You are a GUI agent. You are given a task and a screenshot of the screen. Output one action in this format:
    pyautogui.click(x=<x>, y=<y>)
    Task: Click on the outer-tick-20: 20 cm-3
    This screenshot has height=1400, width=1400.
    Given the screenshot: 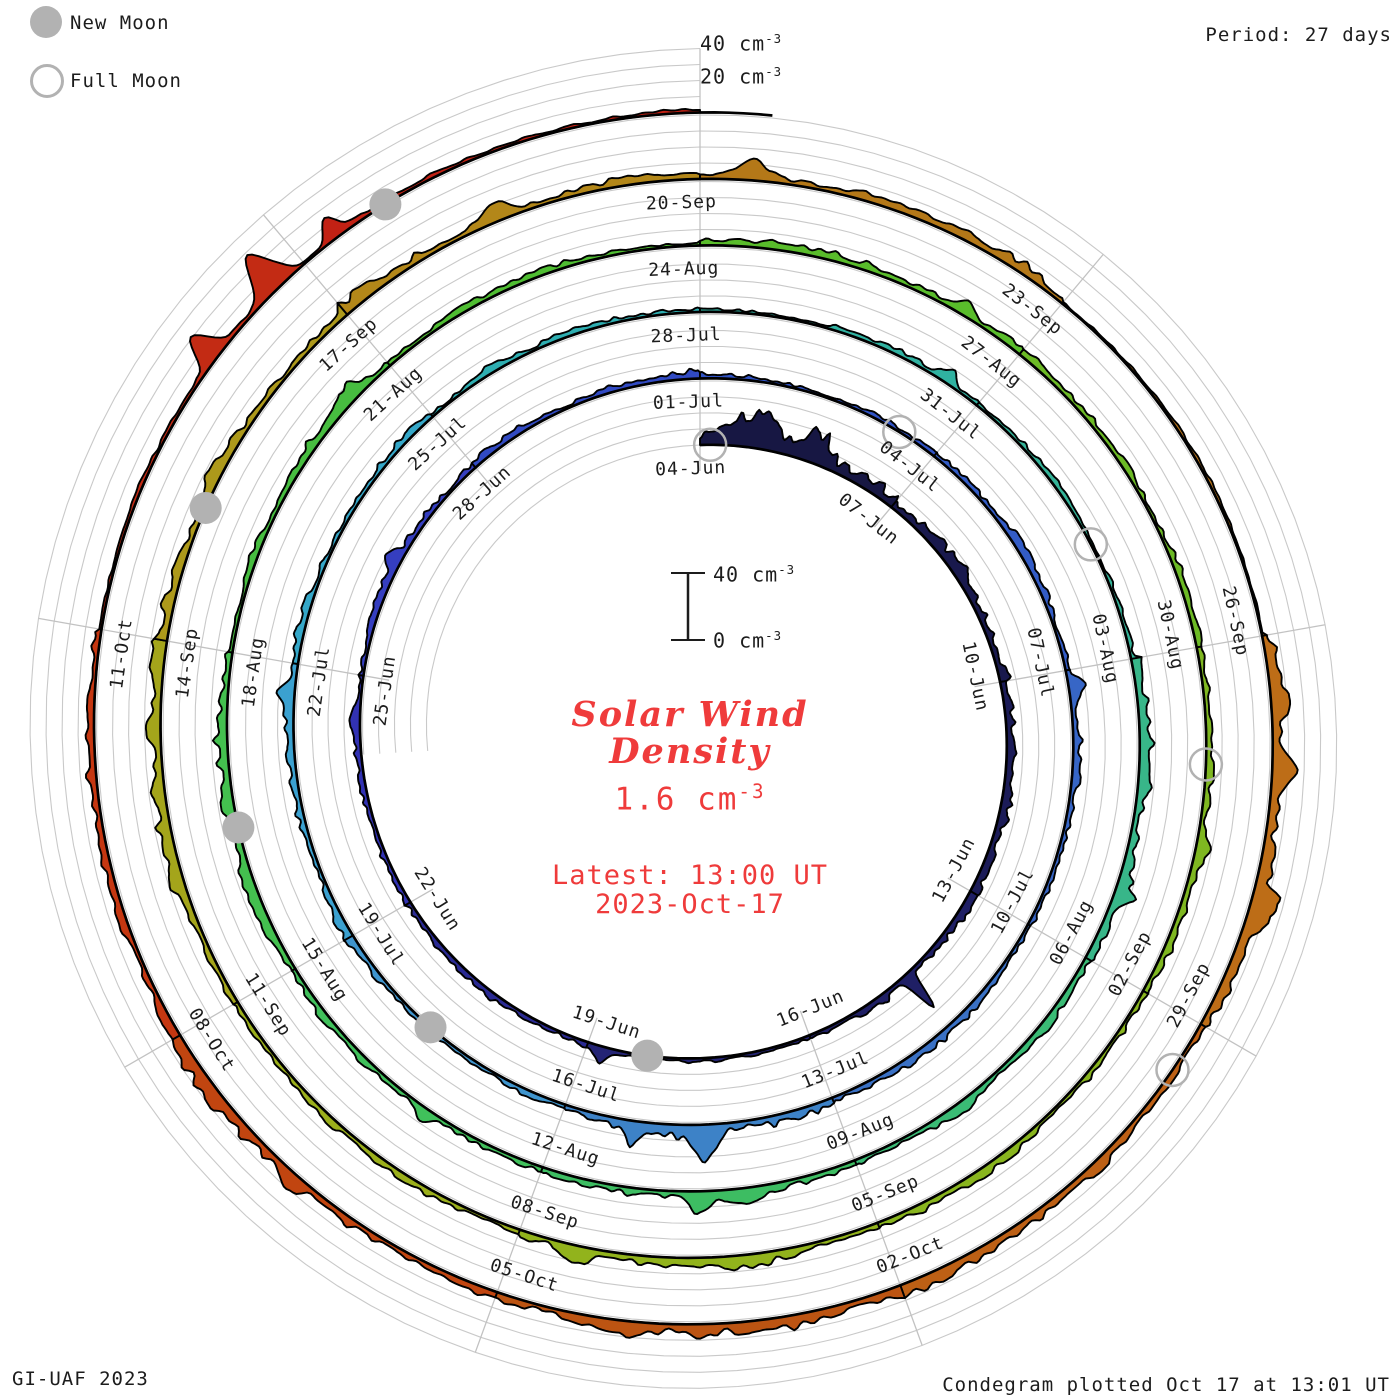 What is the action you would take?
    pyautogui.click(x=741, y=76)
    